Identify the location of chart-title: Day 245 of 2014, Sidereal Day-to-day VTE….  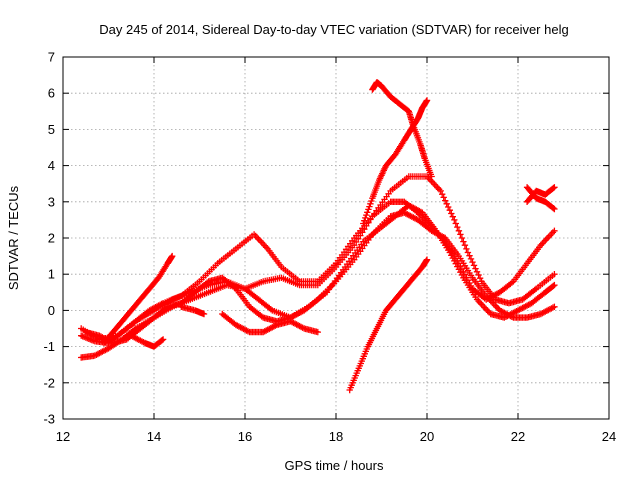
(333, 29).